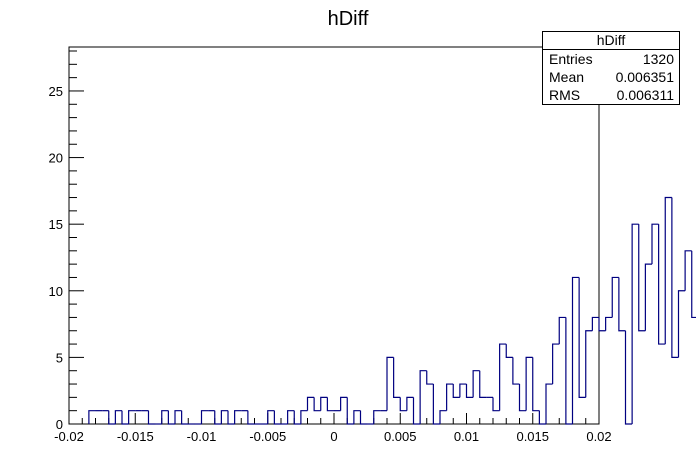  What do you see at coordinates (202, 436) in the screenshot?
I see `x-tick-label: -0.01` at bounding box center [202, 436].